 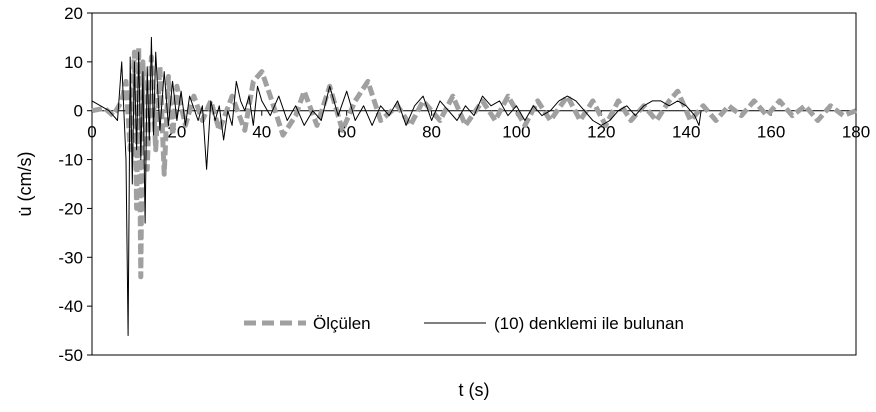 What do you see at coordinates (91, 132) in the screenshot?
I see `x-tick-label: 0` at bounding box center [91, 132].